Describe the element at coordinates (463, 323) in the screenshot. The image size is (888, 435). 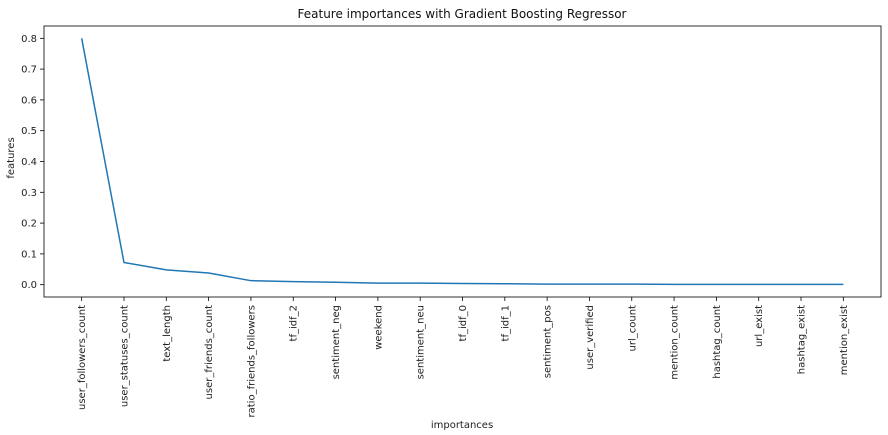
I see `x-tick-label: tf_idf_0` at that location.